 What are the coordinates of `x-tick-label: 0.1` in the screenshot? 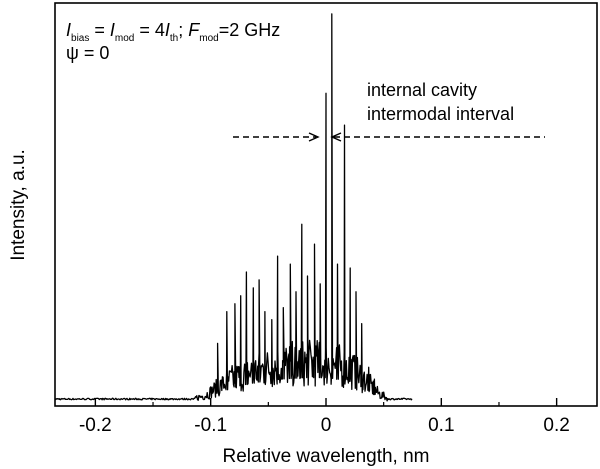 It's located at (441, 425).